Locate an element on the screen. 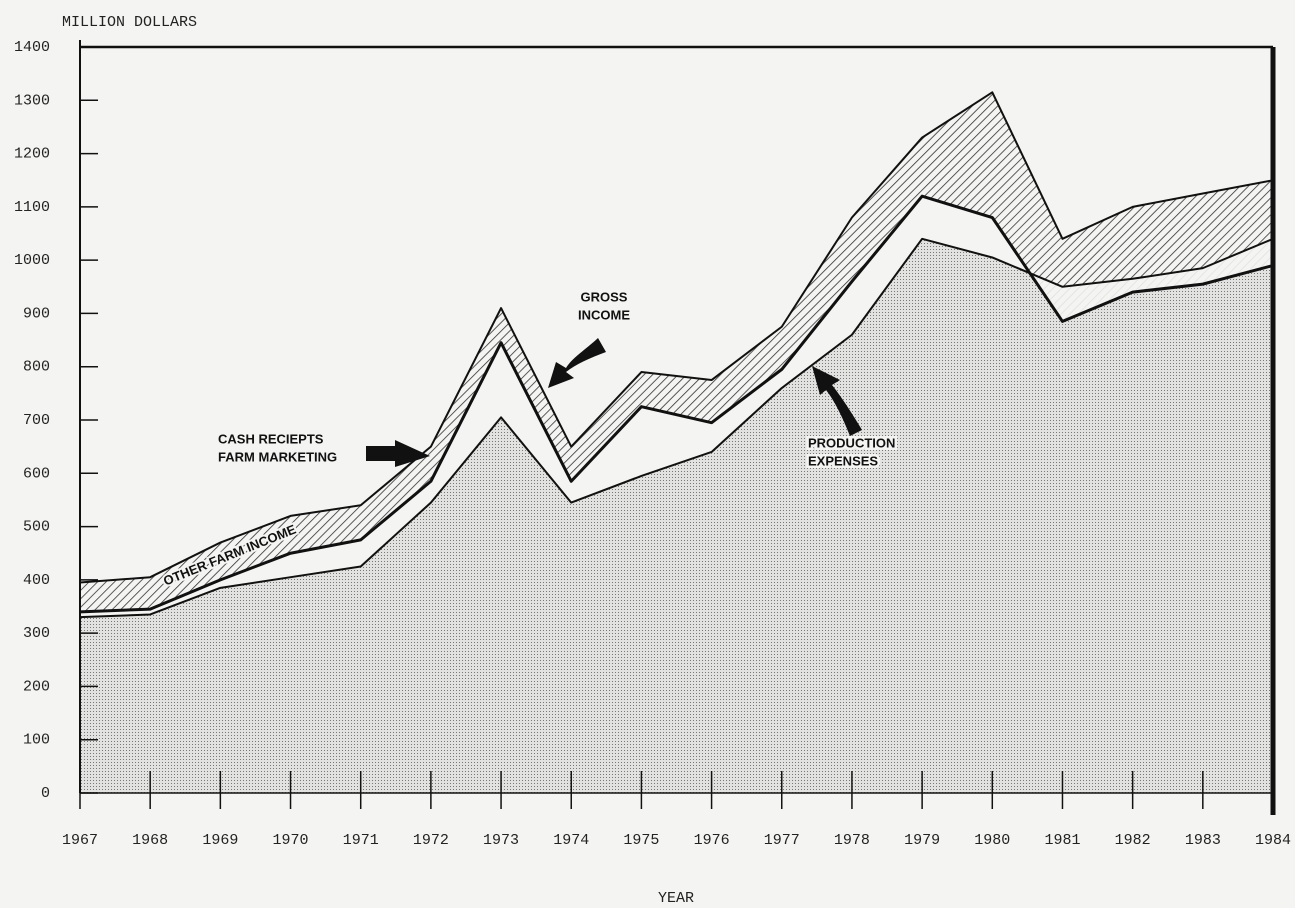  y-tick-label: 0 is located at coordinates (45, 793).